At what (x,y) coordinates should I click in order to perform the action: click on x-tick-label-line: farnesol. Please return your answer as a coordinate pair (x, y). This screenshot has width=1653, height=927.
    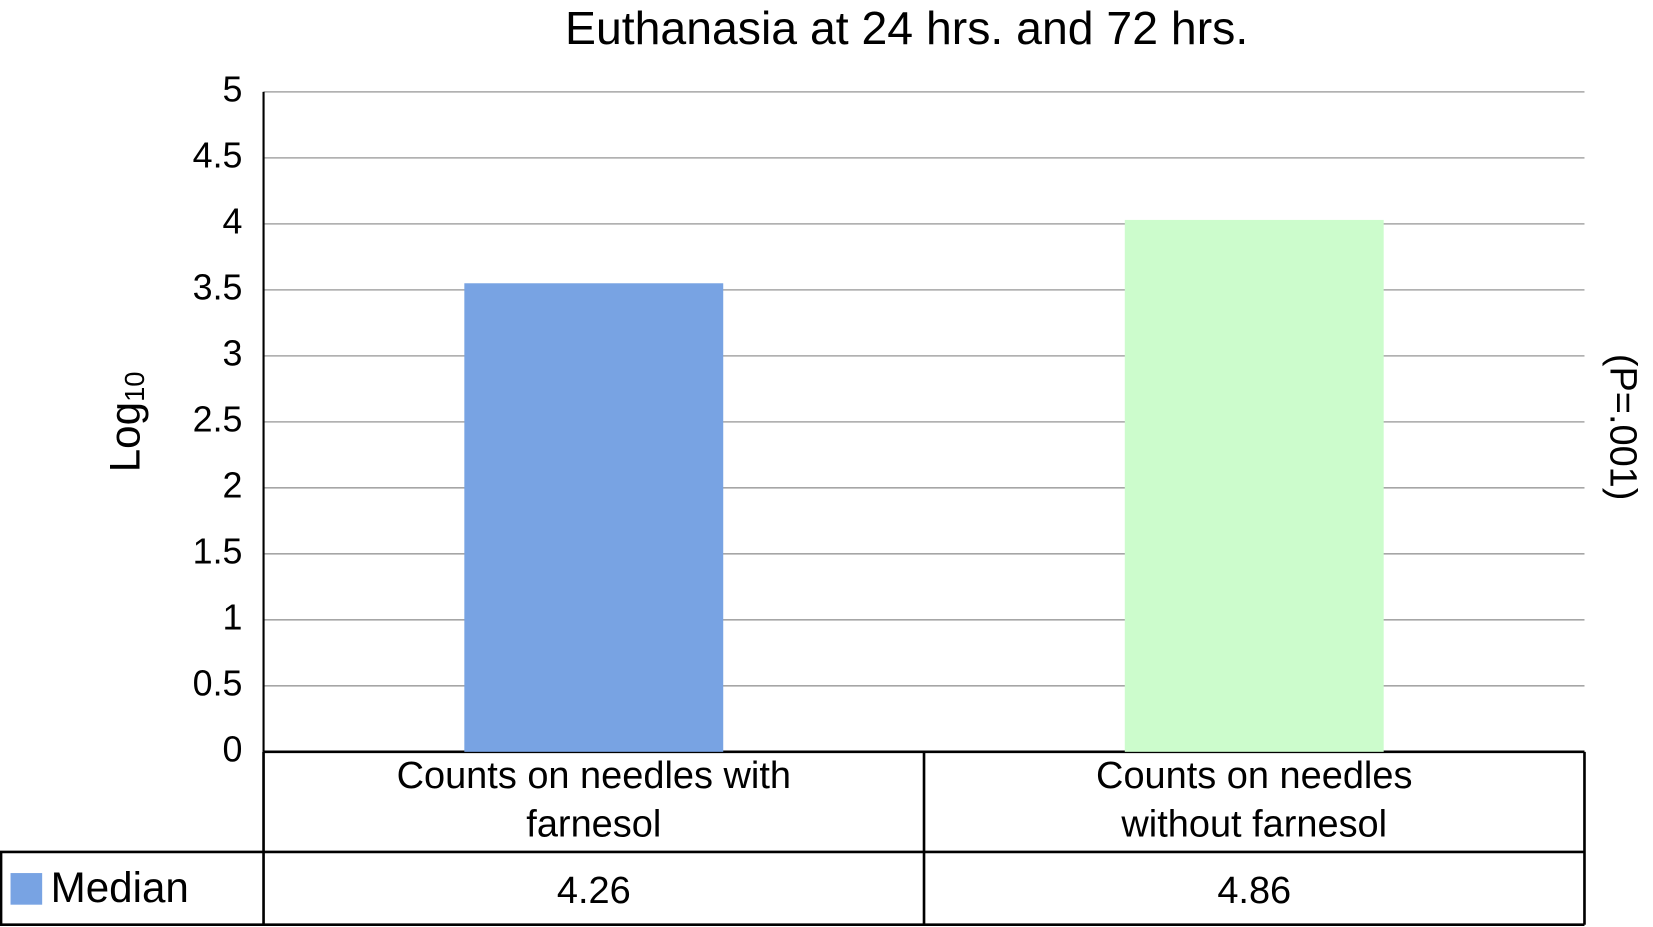
    Looking at the image, I should click on (593, 825).